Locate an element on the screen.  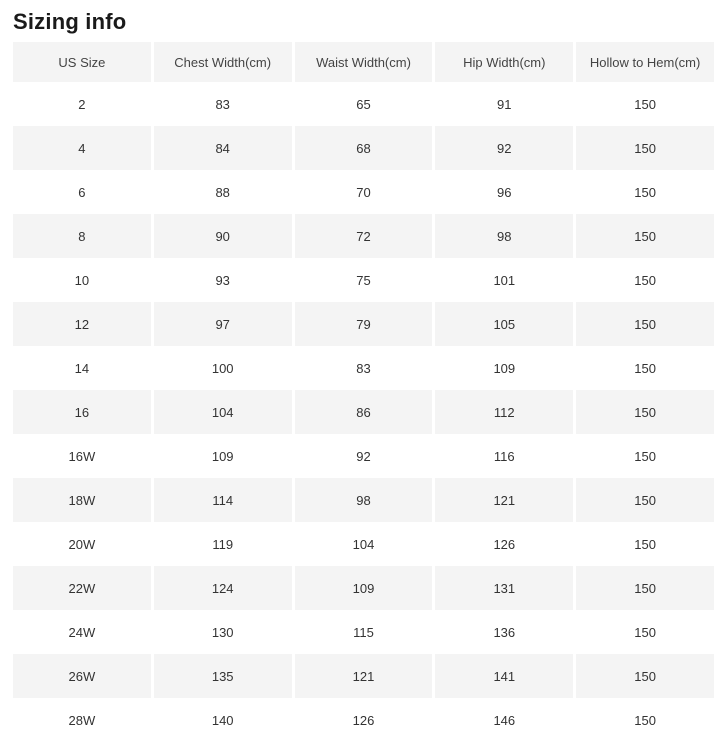
table-cell: 124 is located at coordinates (222, 588).